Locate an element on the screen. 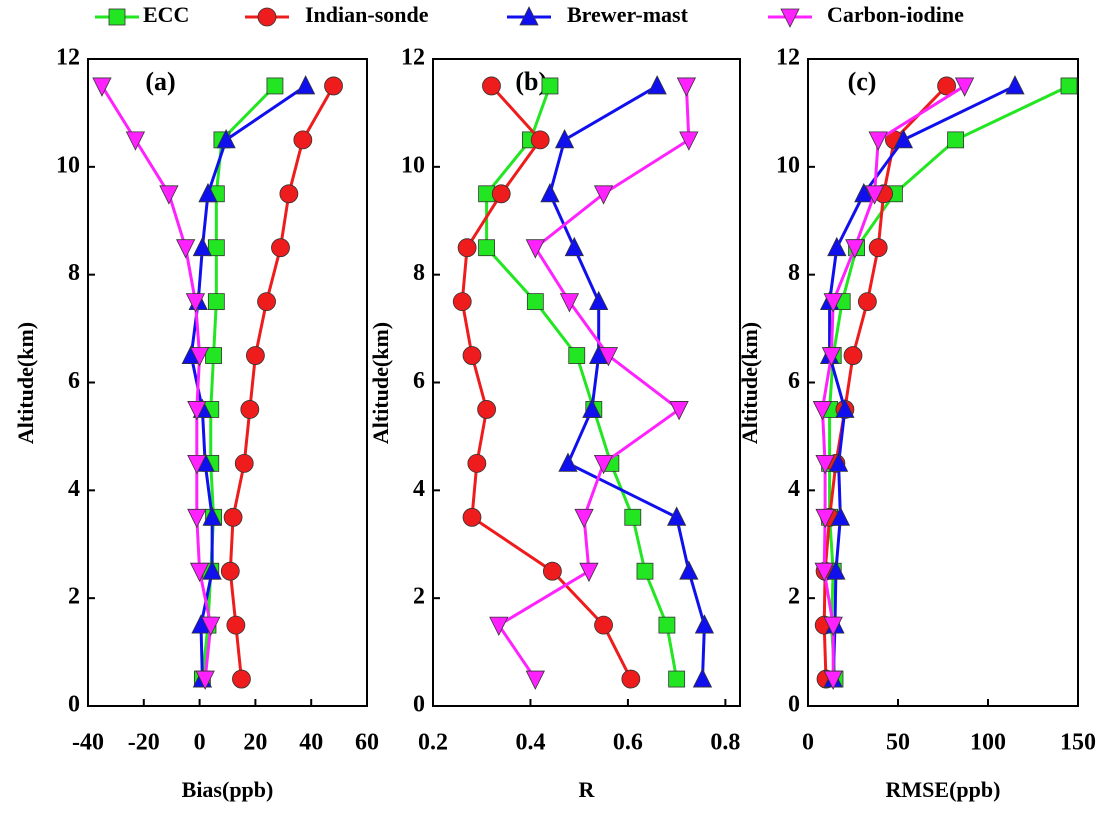 This screenshot has height=814, width=1118. panel-label: (c) is located at coordinates (862, 81).